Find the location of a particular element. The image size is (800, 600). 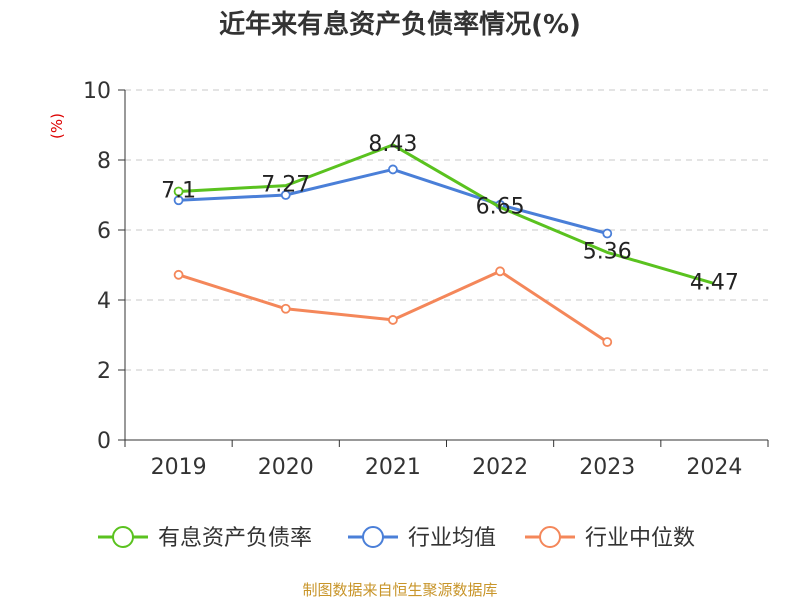

legend-label: 行业均值 is located at coordinates (452, 538).